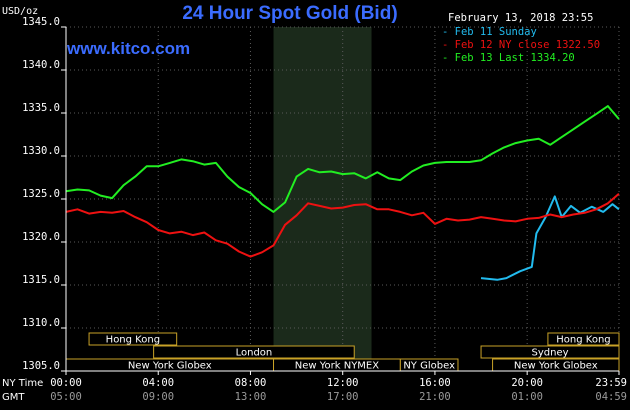 The height and width of the screenshot is (410, 630). I want to click on x-axis-row-label: NY Time, so click(22, 383).